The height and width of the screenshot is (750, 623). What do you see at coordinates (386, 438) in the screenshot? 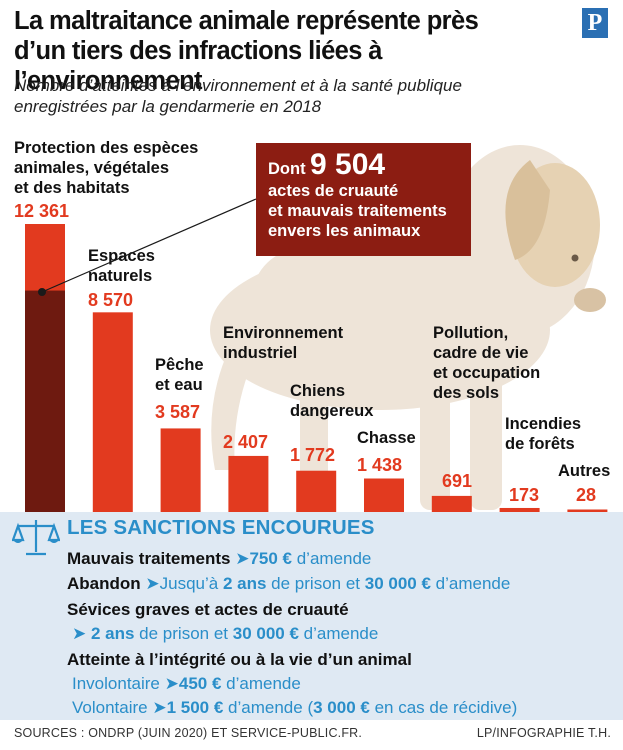
I see `category-label-chasse: Chasse` at bounding box center [386, 438].